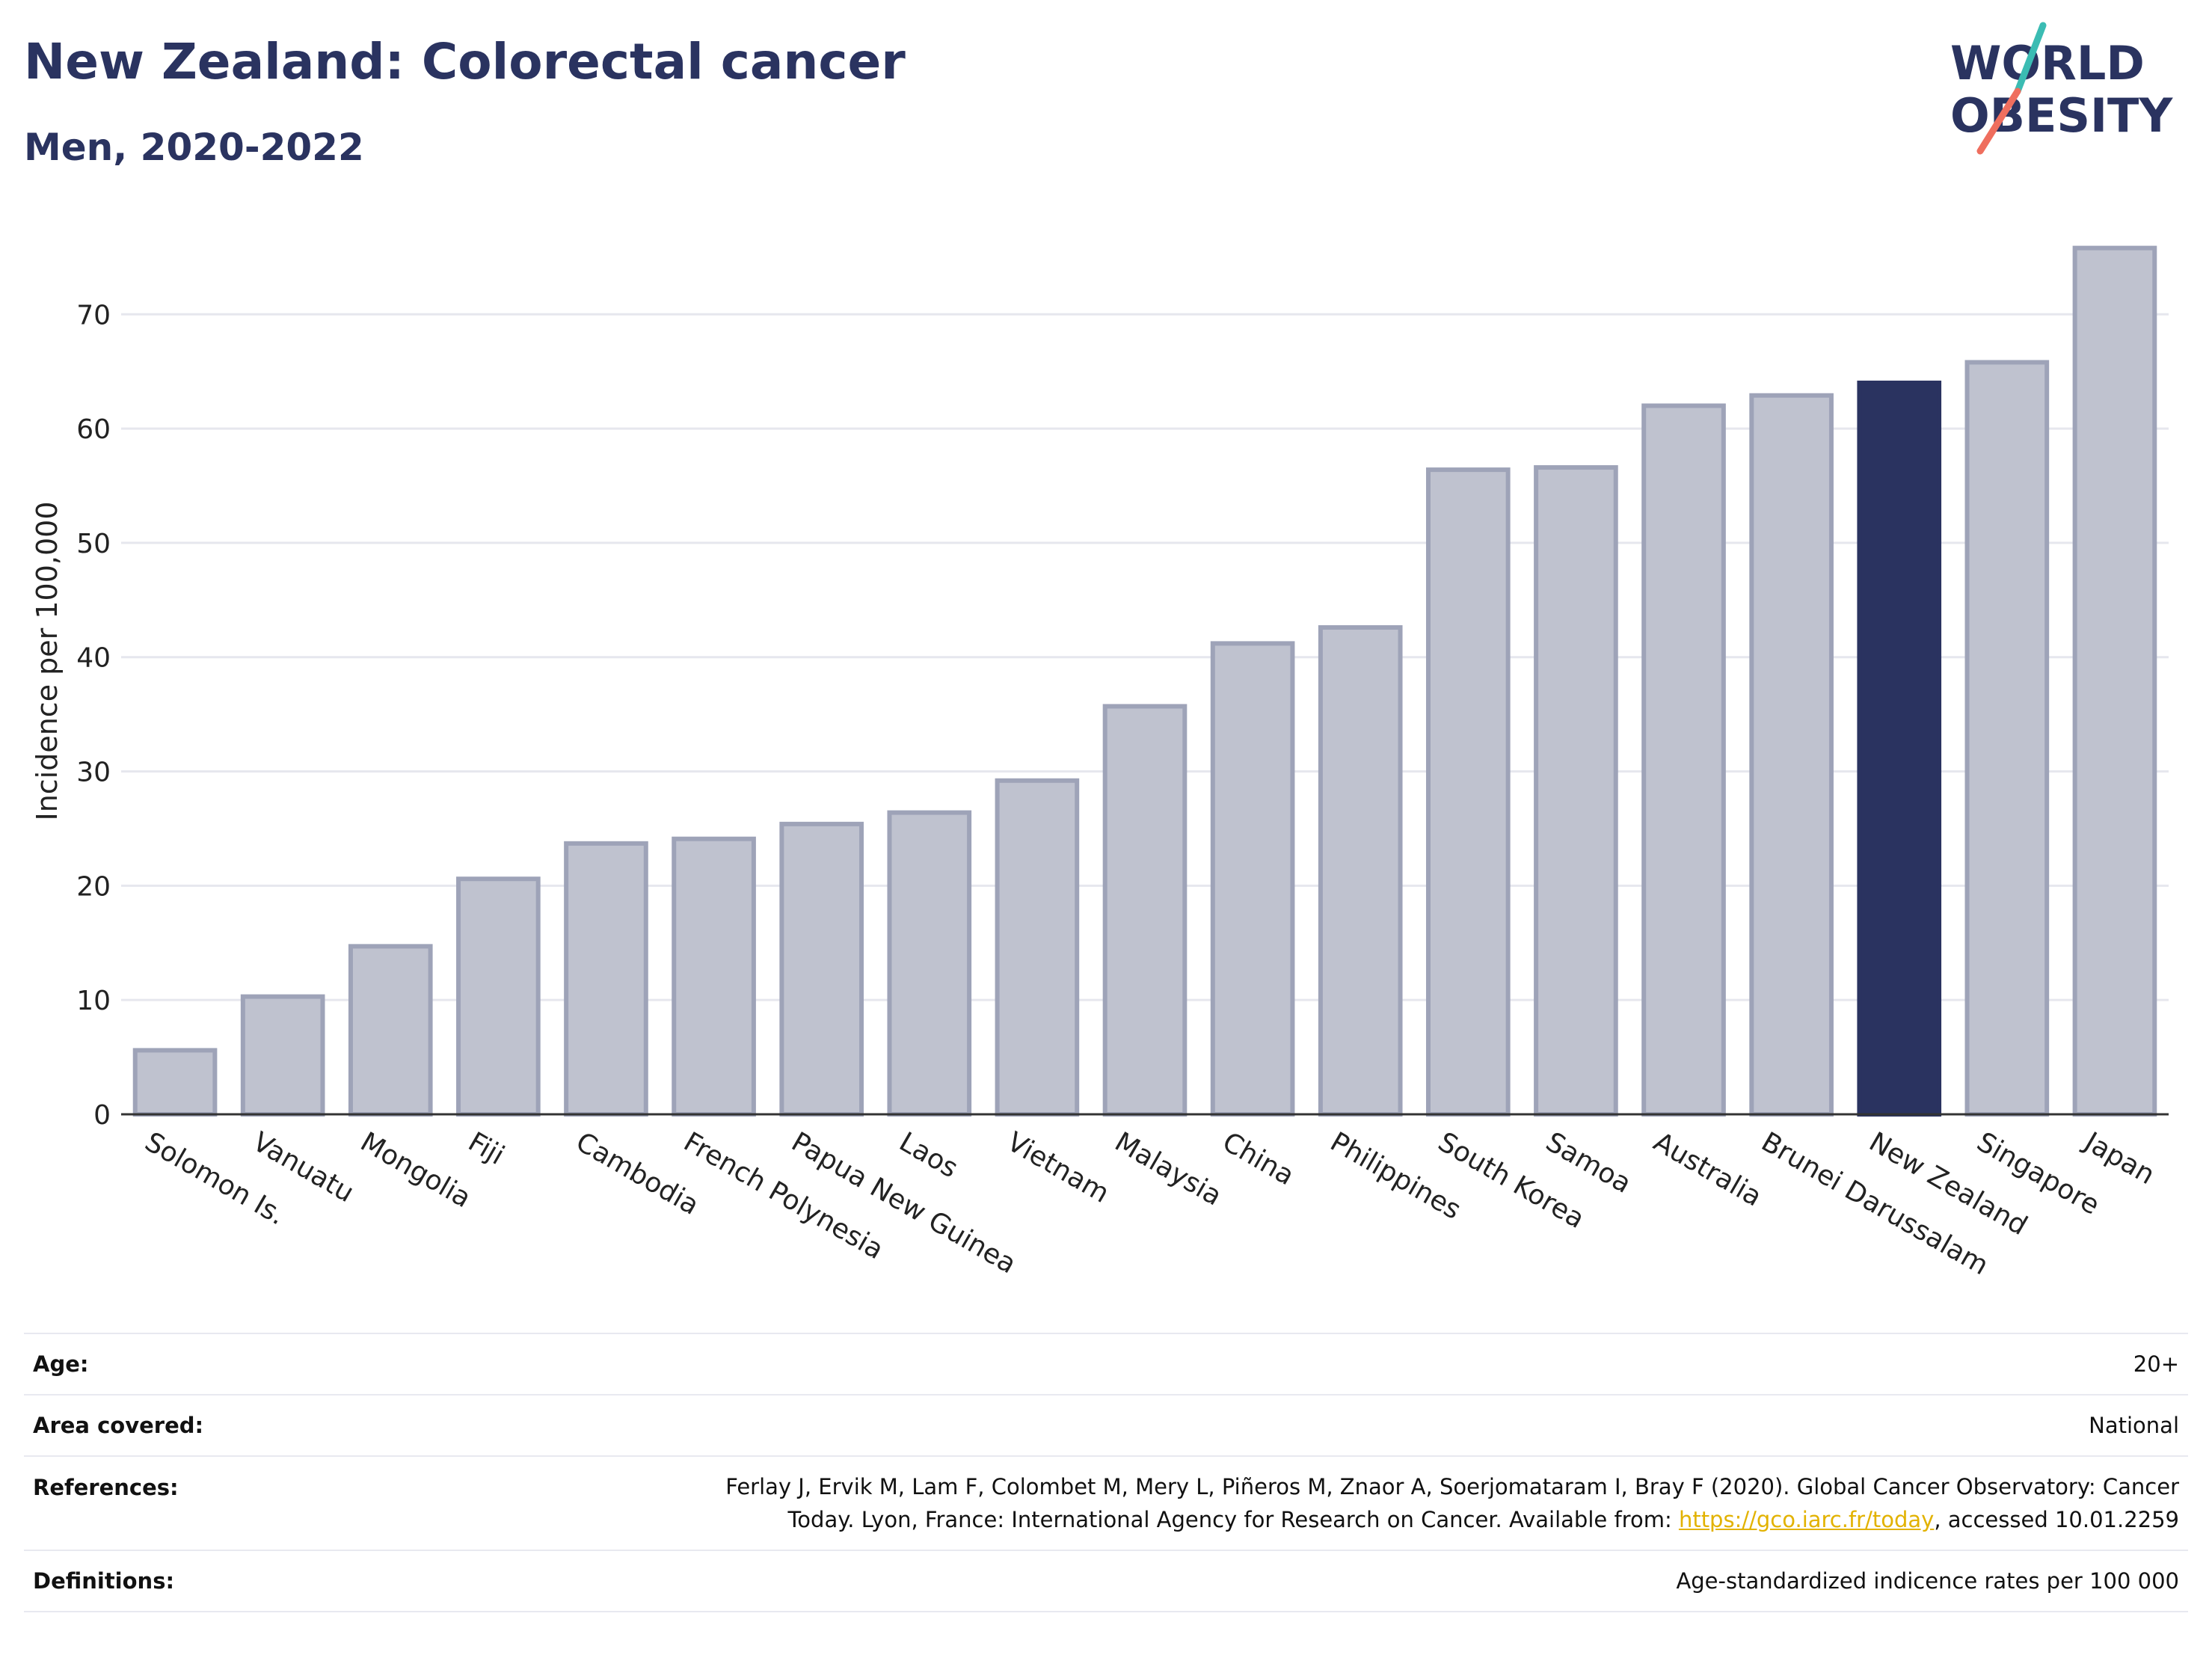 Image resolution: width=2212 pixels, height=1655 pixels. What do you see at coordinates (929, 963) in the screenshot?
I see `bar-laos` at bounding box center [929, 963].